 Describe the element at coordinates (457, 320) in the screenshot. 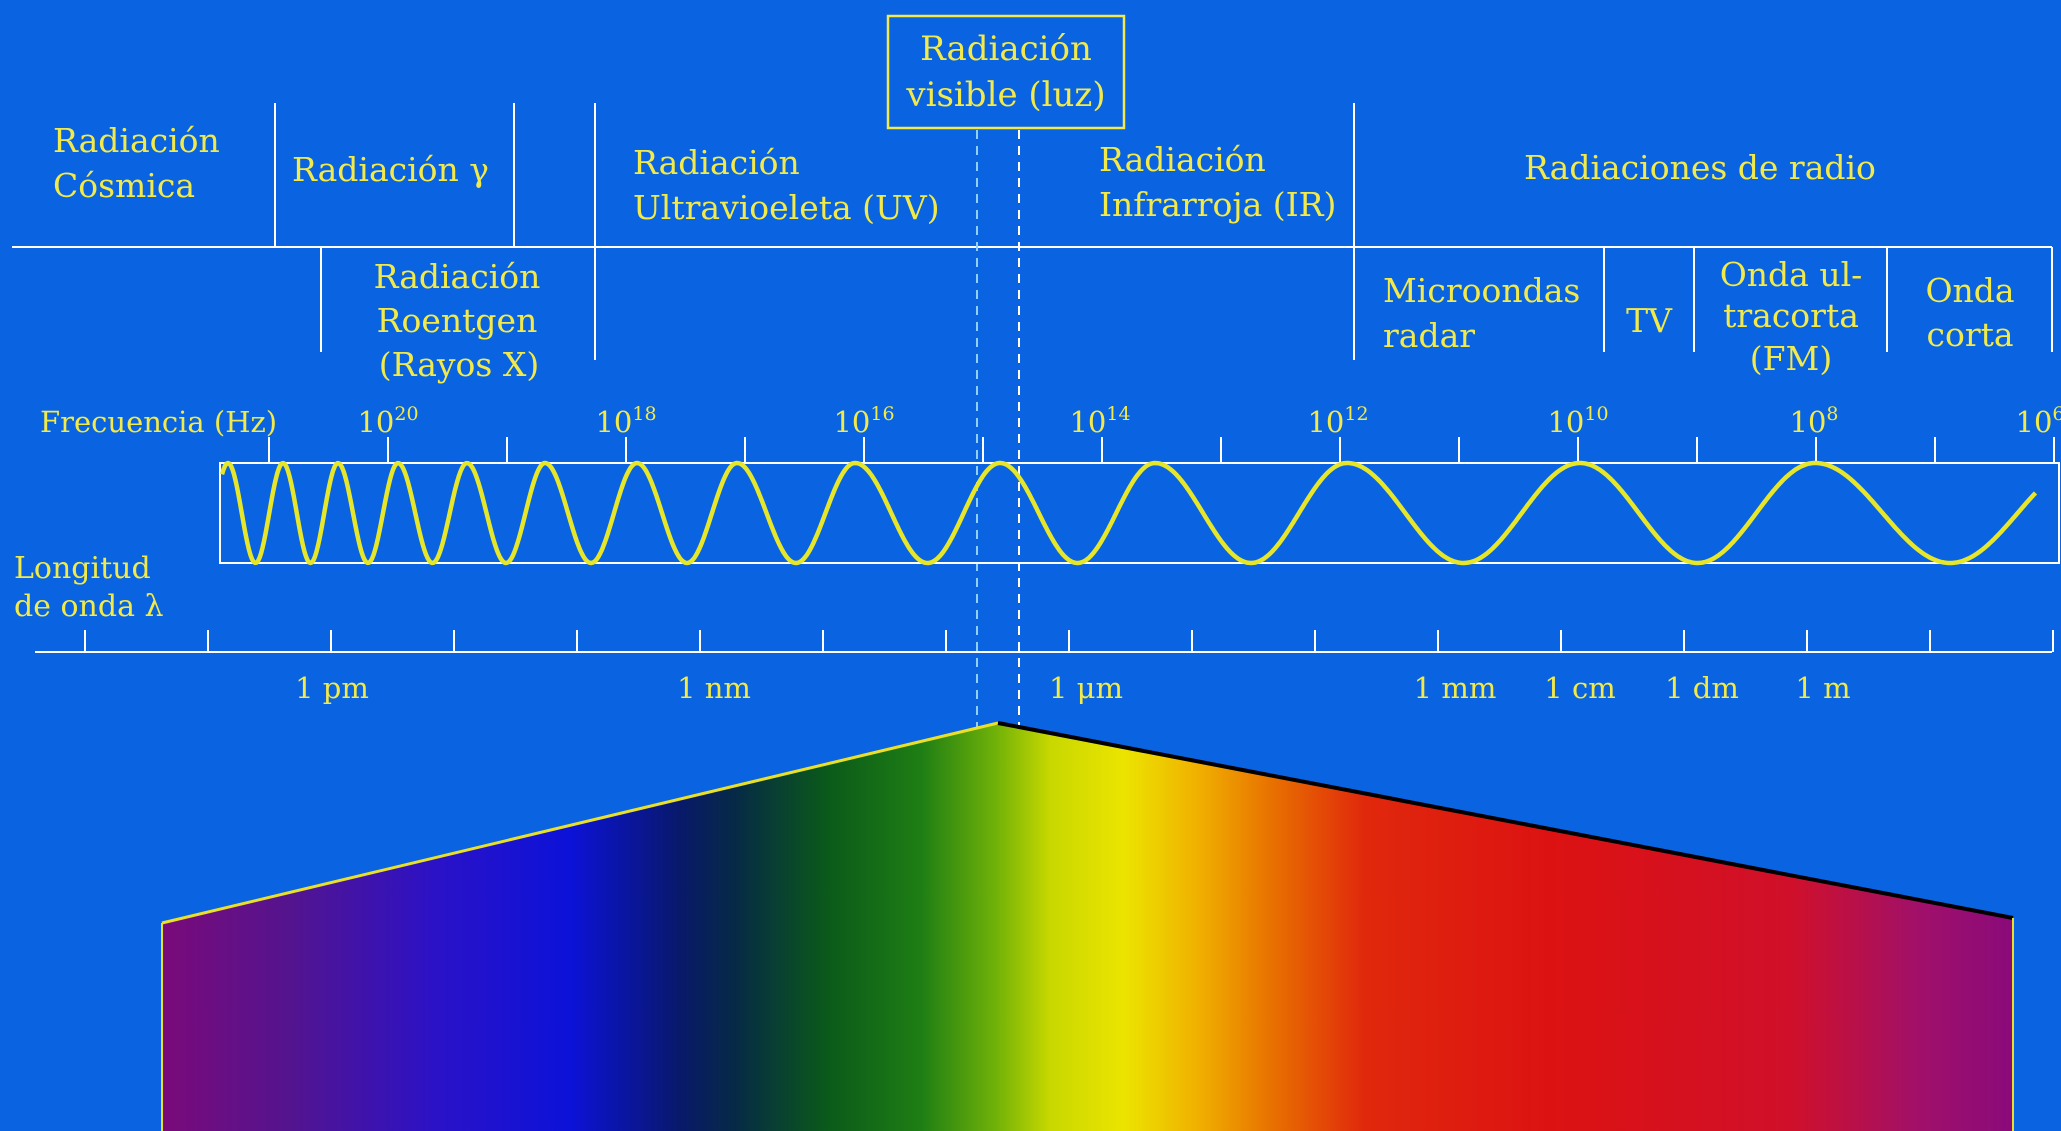

I see `xray-label-line2: Roentgen` at that location.